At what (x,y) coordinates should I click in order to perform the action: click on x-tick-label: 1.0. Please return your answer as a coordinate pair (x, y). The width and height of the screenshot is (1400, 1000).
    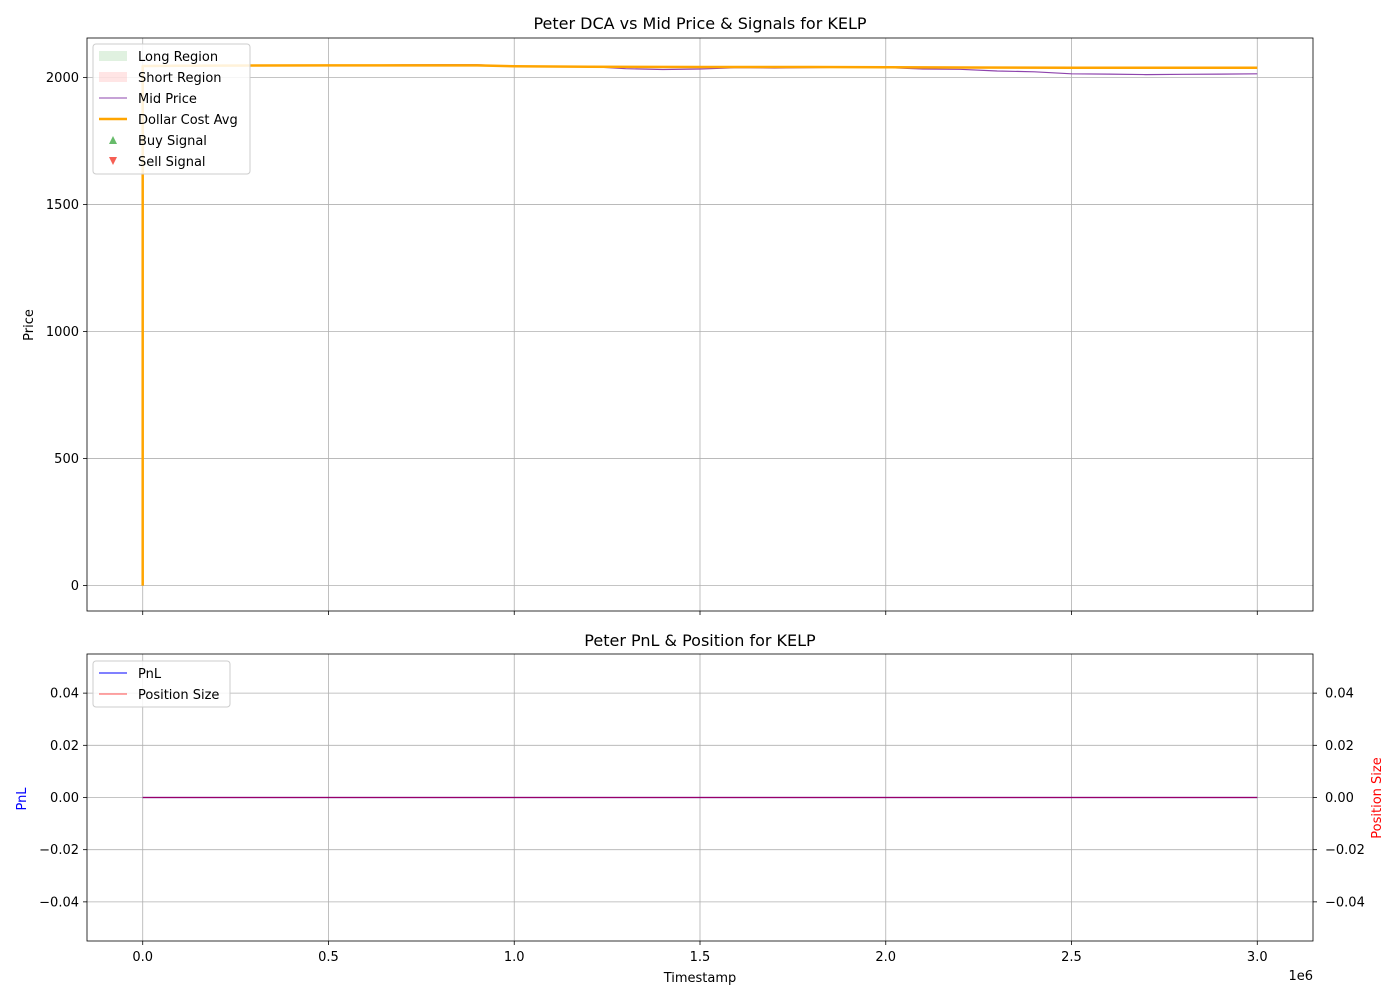
    Looking at the image, I should click on (514, 957).